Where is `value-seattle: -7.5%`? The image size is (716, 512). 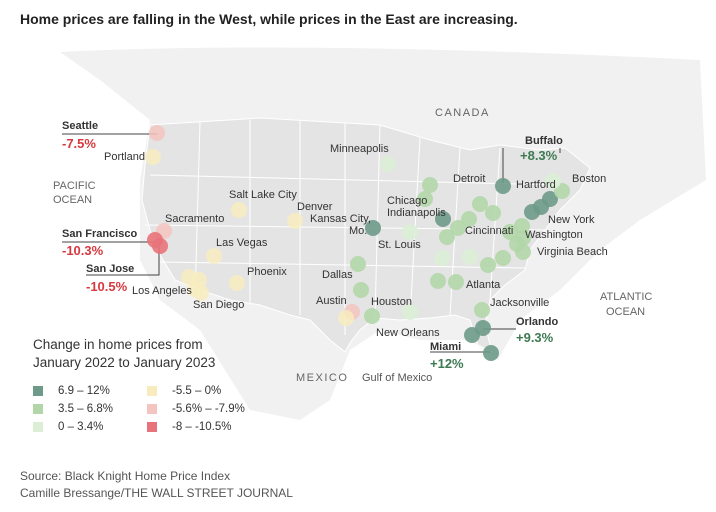 value-seattle: -7.5% is located at coordinates (79, 143).